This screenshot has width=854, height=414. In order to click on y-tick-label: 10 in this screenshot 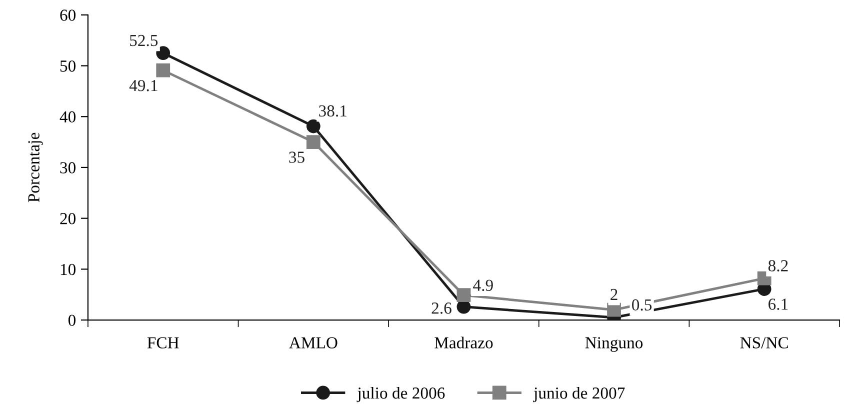, I will do `click(68, 270)`.